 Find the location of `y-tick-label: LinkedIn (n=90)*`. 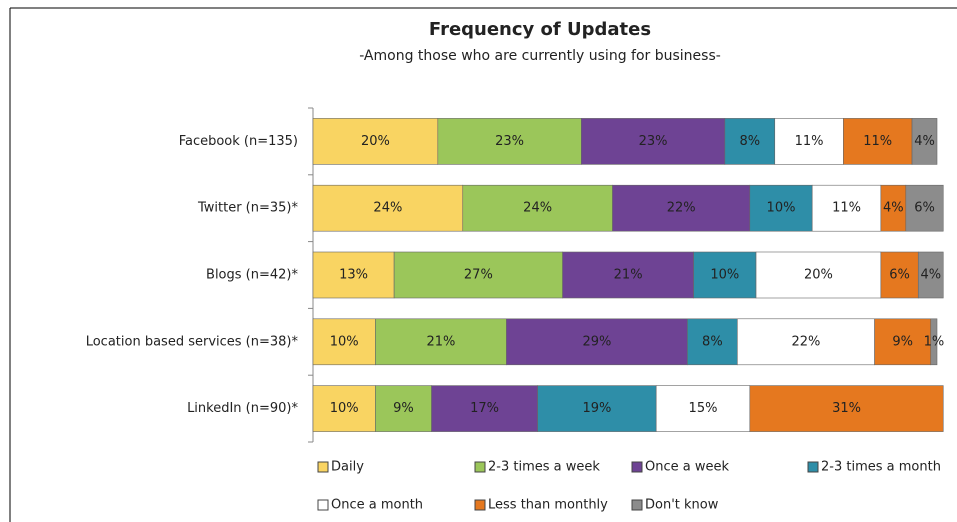

y-tick-label: LinkedIn (n=90)* is located at coordinates (242, 408).